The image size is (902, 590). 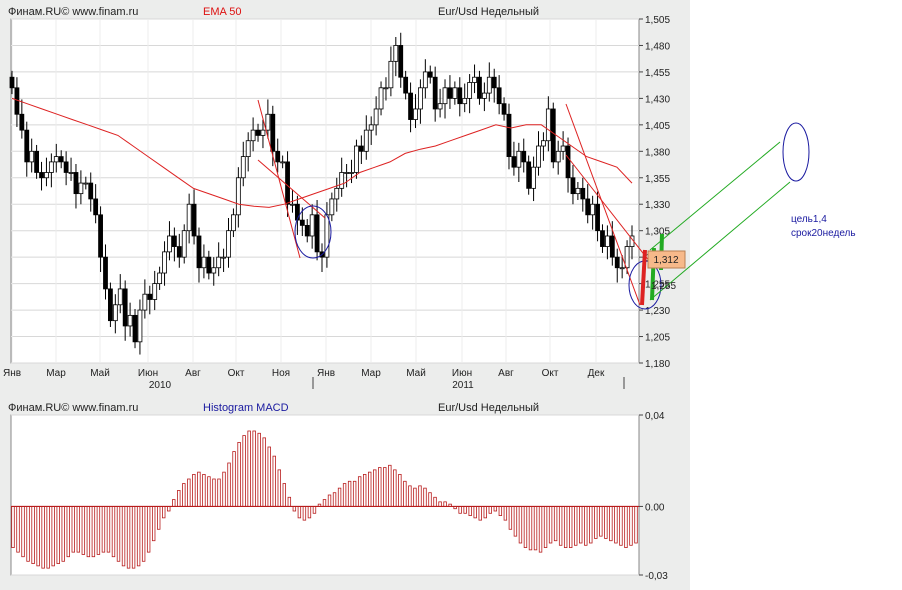 What do you see at coordinates (823, 233) in the screenshot?
I see `term-label: срок20недель` at bounding box center [823, 233].